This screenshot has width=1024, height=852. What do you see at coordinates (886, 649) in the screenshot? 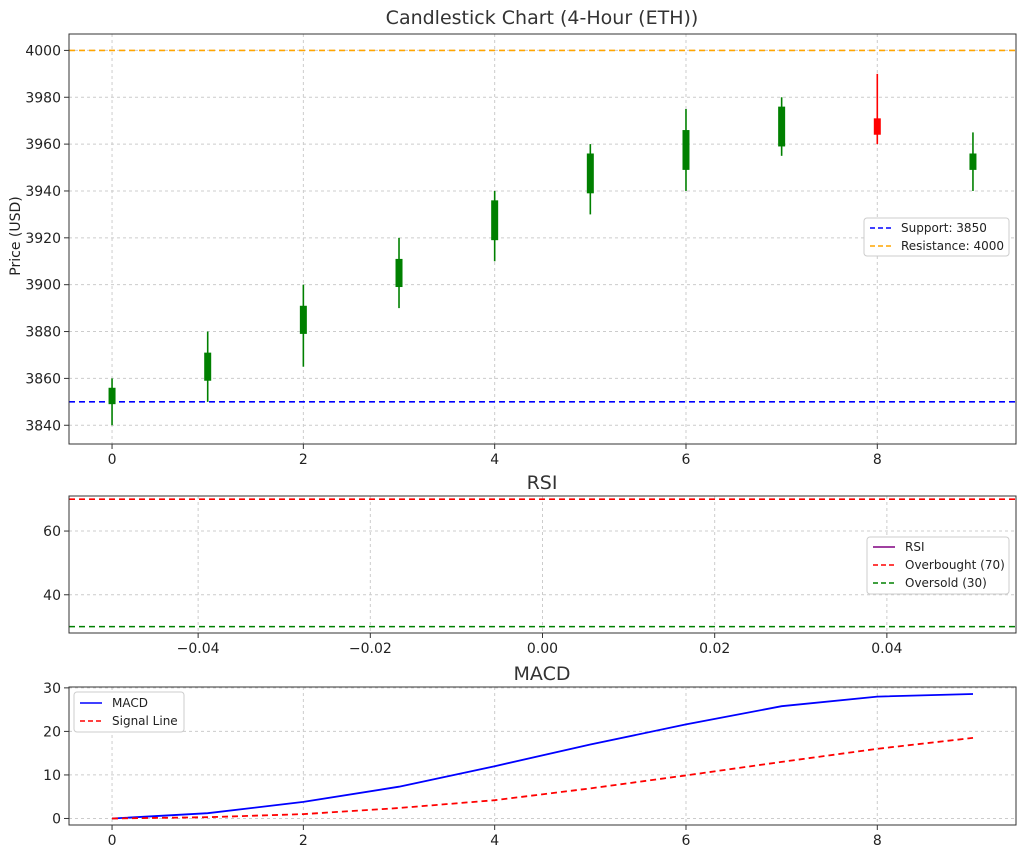
I see `x-tick-label: 0.04` at bounding box center [886, 649].